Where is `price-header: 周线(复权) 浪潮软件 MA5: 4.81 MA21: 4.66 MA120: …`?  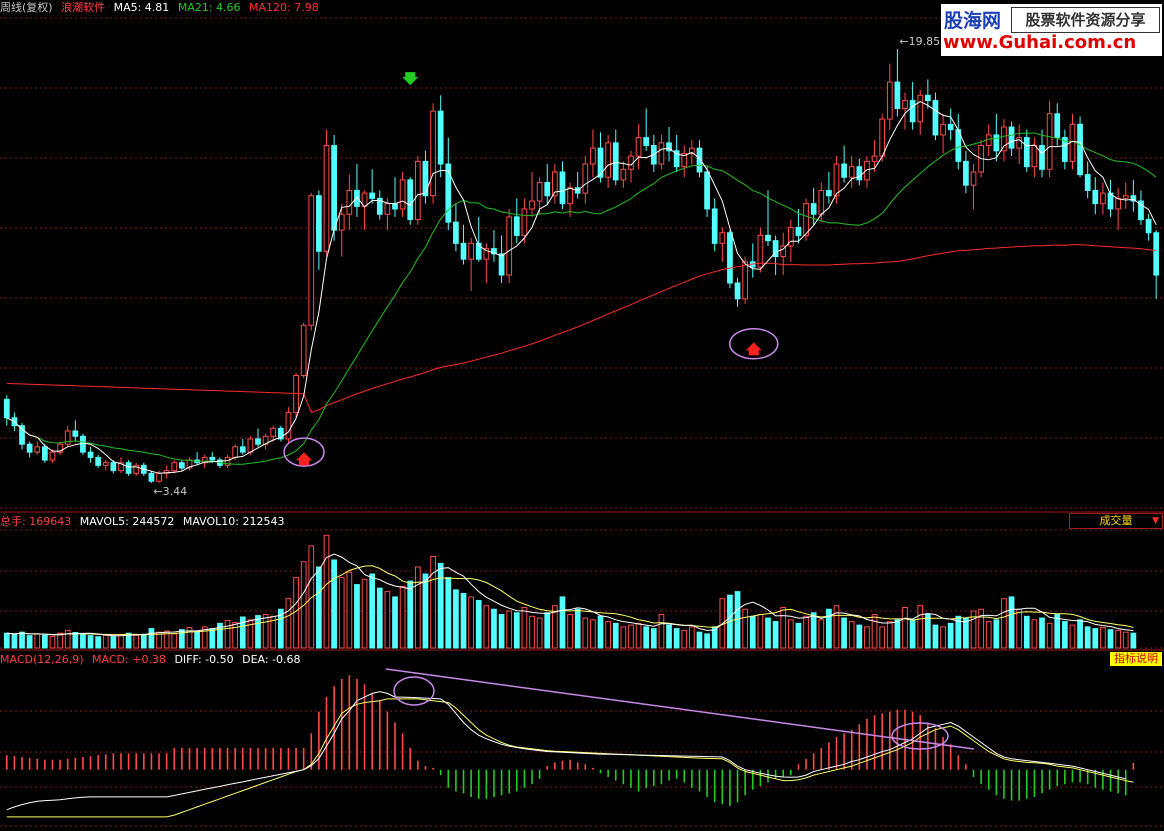
price-header: 周线(复权) 浪潮软件 MA5: 4.81 MA21: 4.66 MA120: … is located at coordinates (162, 7).